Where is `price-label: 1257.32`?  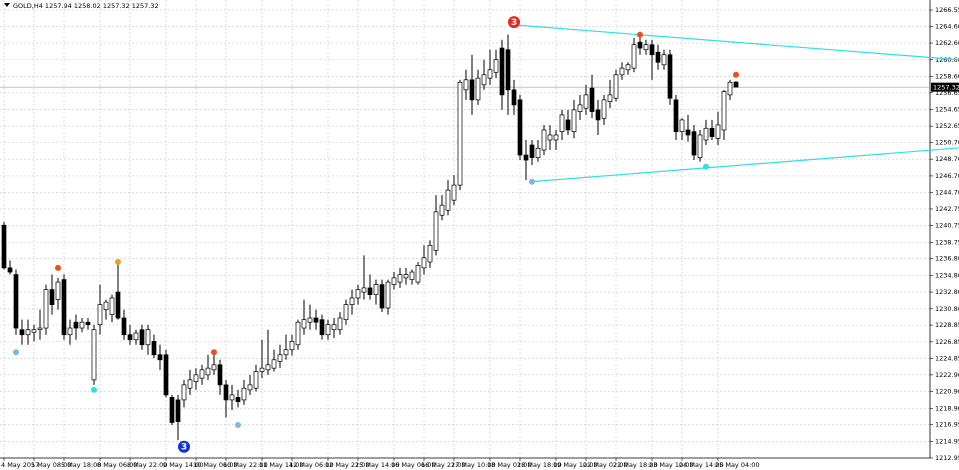 price-label: 1257.32 is located at coordinates (946, 88).